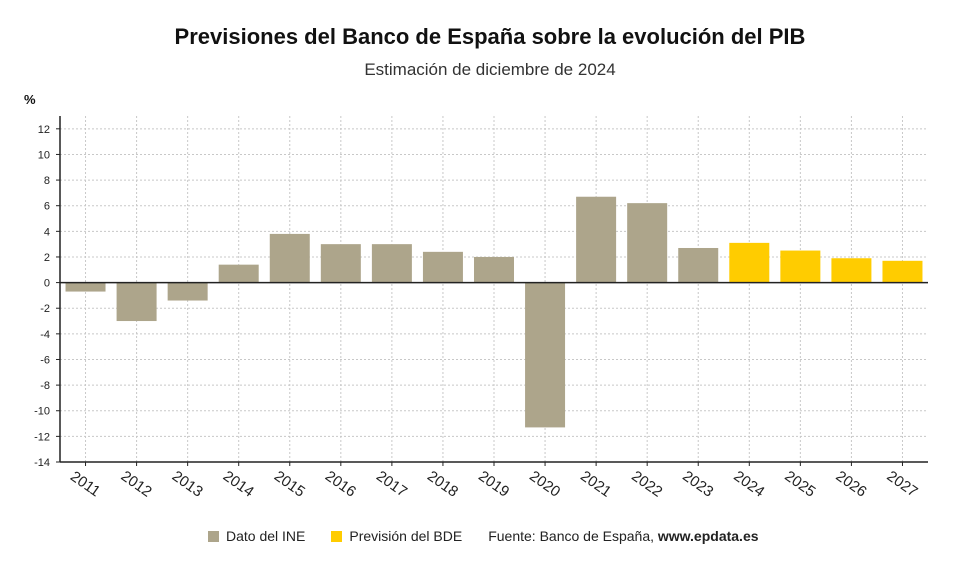 Image resolution: width=980 pixels, height=575 pixels. I want to click on bar-ine-2013, so click(187, 291).